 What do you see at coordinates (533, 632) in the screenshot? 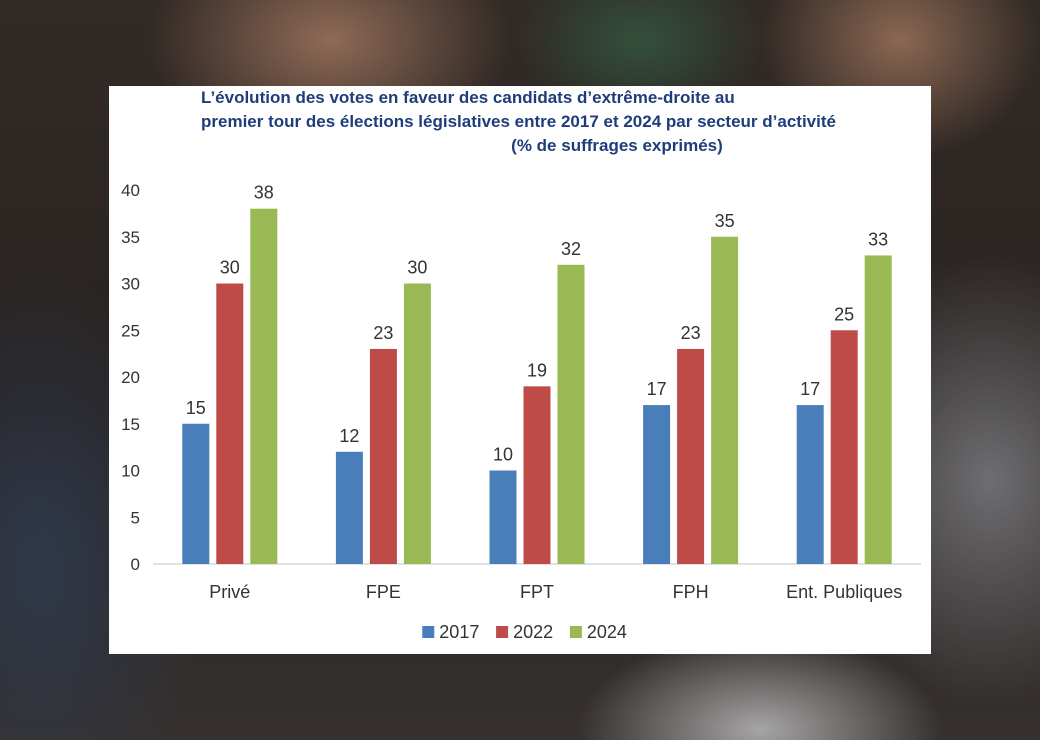
I see `legend-label: 2022` at bounding box center [533, 632].